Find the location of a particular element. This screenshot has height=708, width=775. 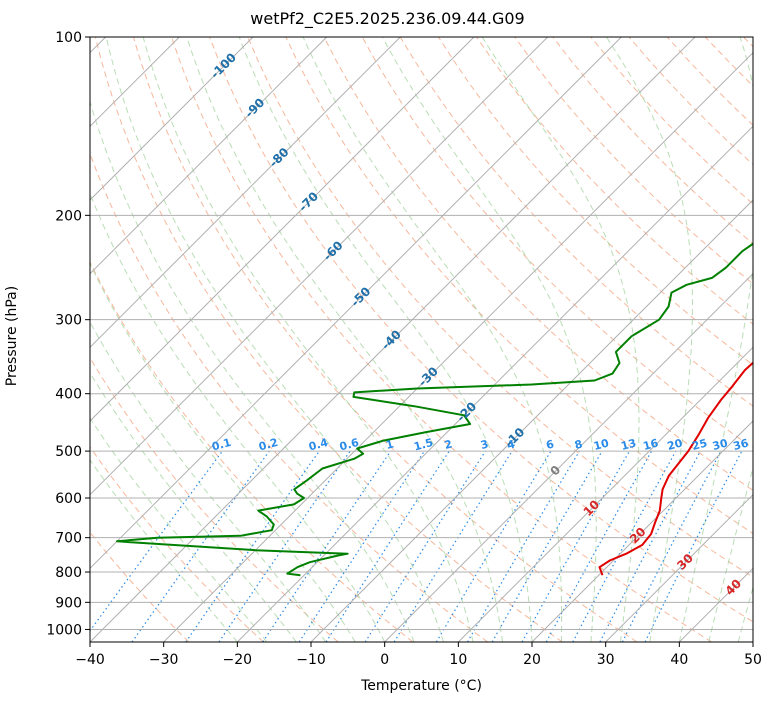

mixing-ratio-label: 20 is located at coordinates (675, 444).